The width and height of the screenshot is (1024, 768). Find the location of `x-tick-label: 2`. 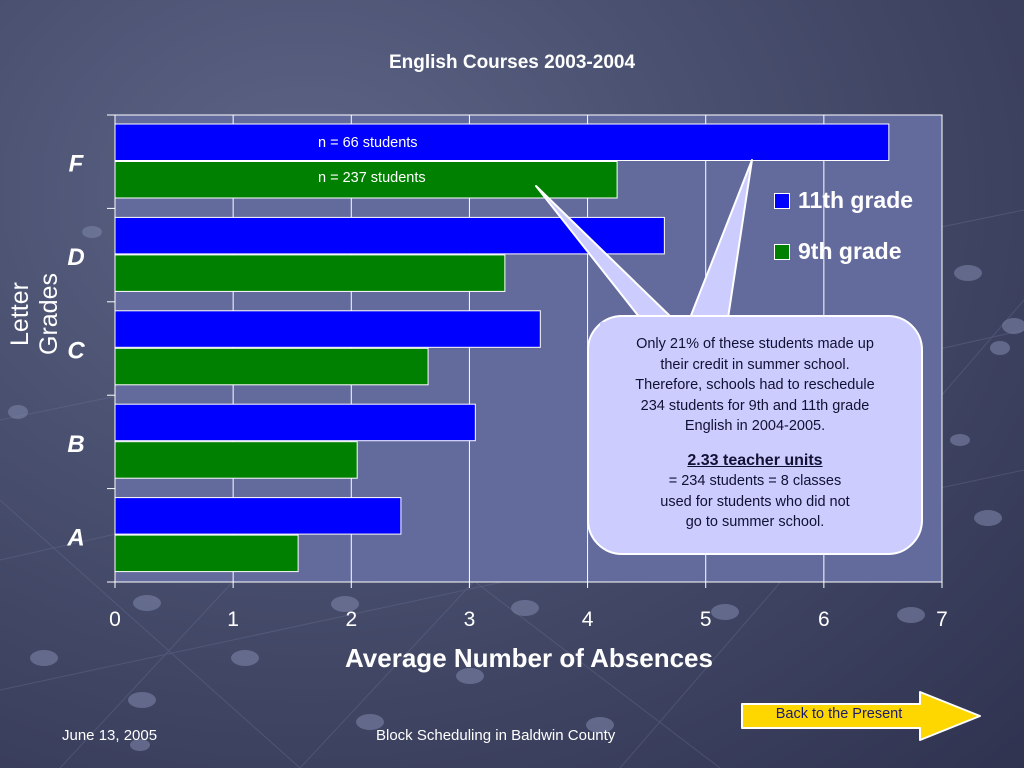

x-tick-label: 2 is located at coordinates (351, 619).